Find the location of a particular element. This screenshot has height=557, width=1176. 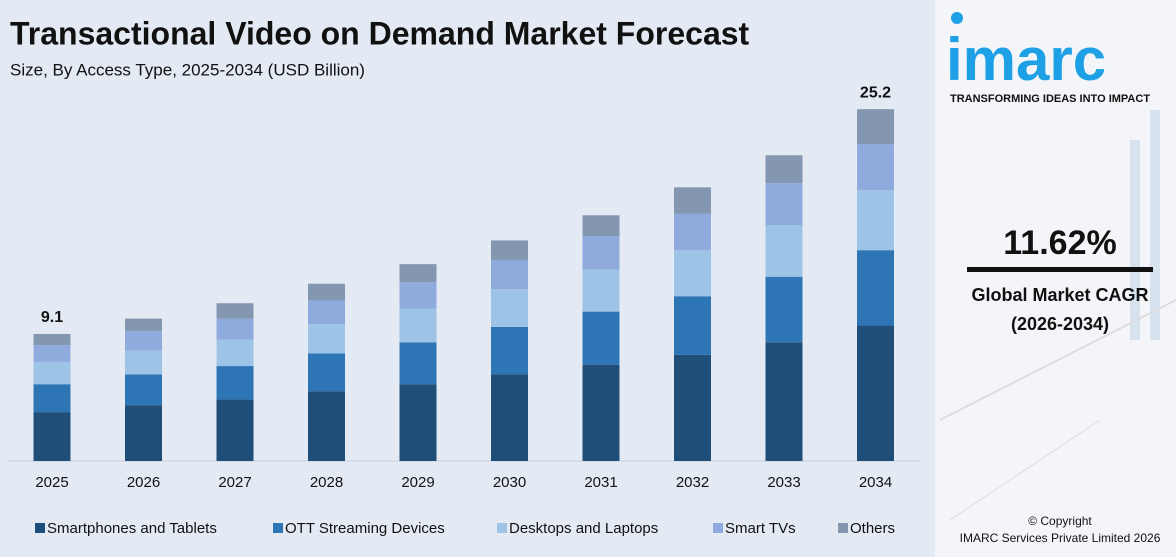

x-tick-label: 2033 is located at coordinates (783, 482).